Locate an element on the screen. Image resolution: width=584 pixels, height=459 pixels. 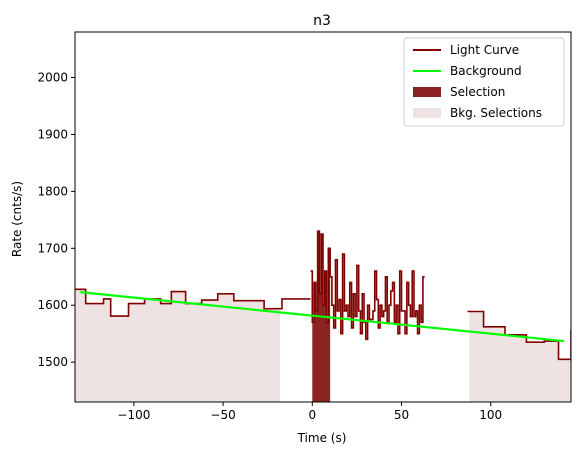
legend-label: Bkg. Selections is located at coordinates (496, 113).